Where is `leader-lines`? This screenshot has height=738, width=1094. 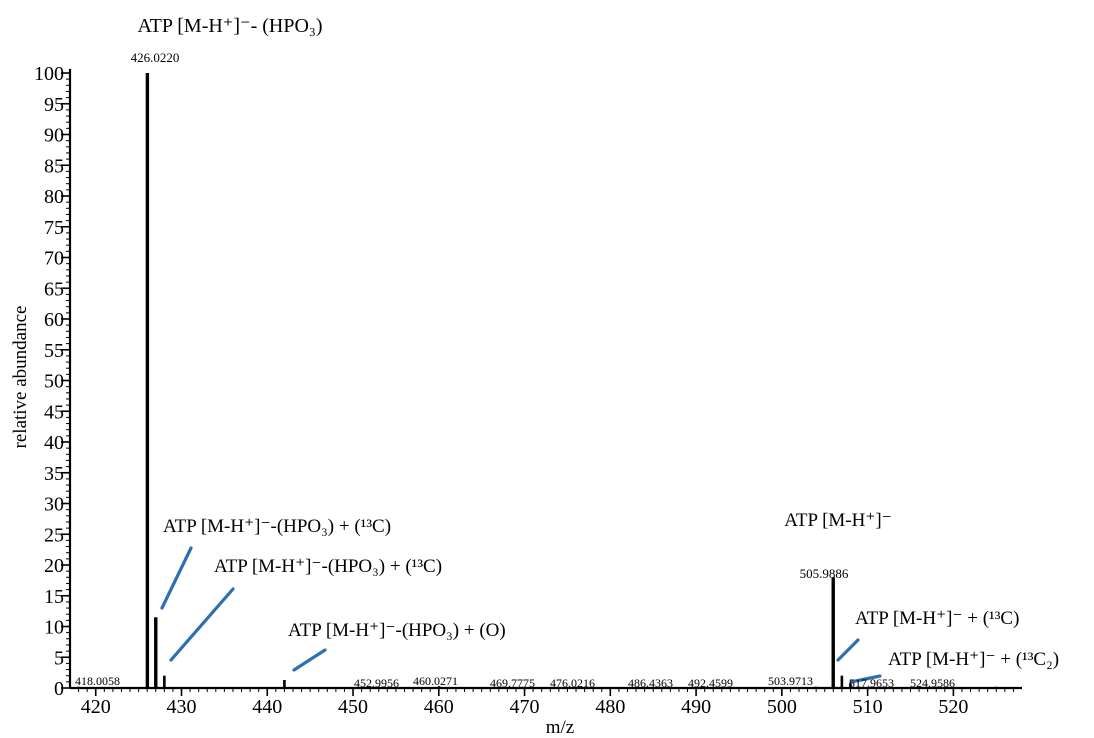 leader-lines is located at coordinates (521, 615).